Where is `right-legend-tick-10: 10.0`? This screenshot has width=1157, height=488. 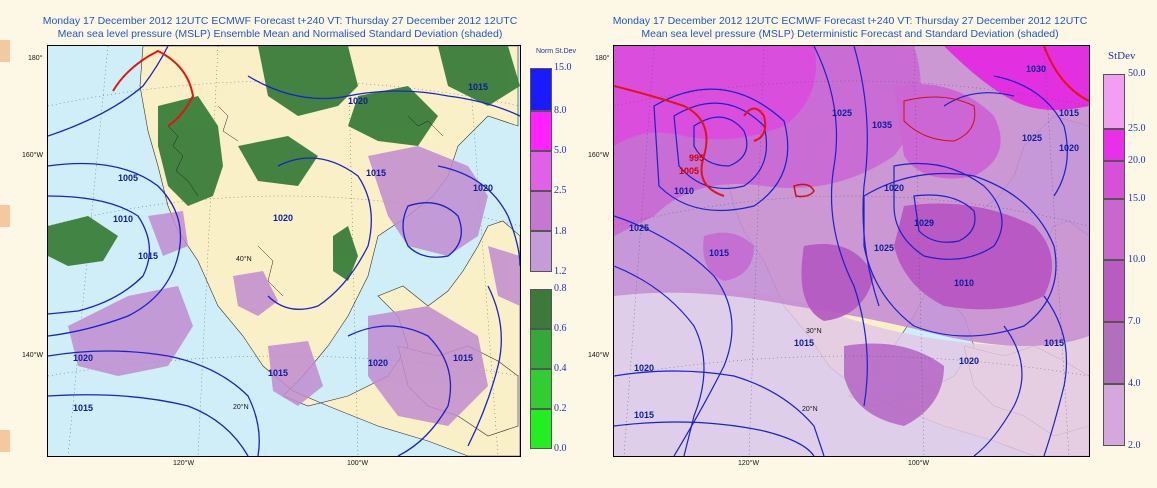 right-legend-tick-10: 10.0 is located at coordinates (1137, 259).